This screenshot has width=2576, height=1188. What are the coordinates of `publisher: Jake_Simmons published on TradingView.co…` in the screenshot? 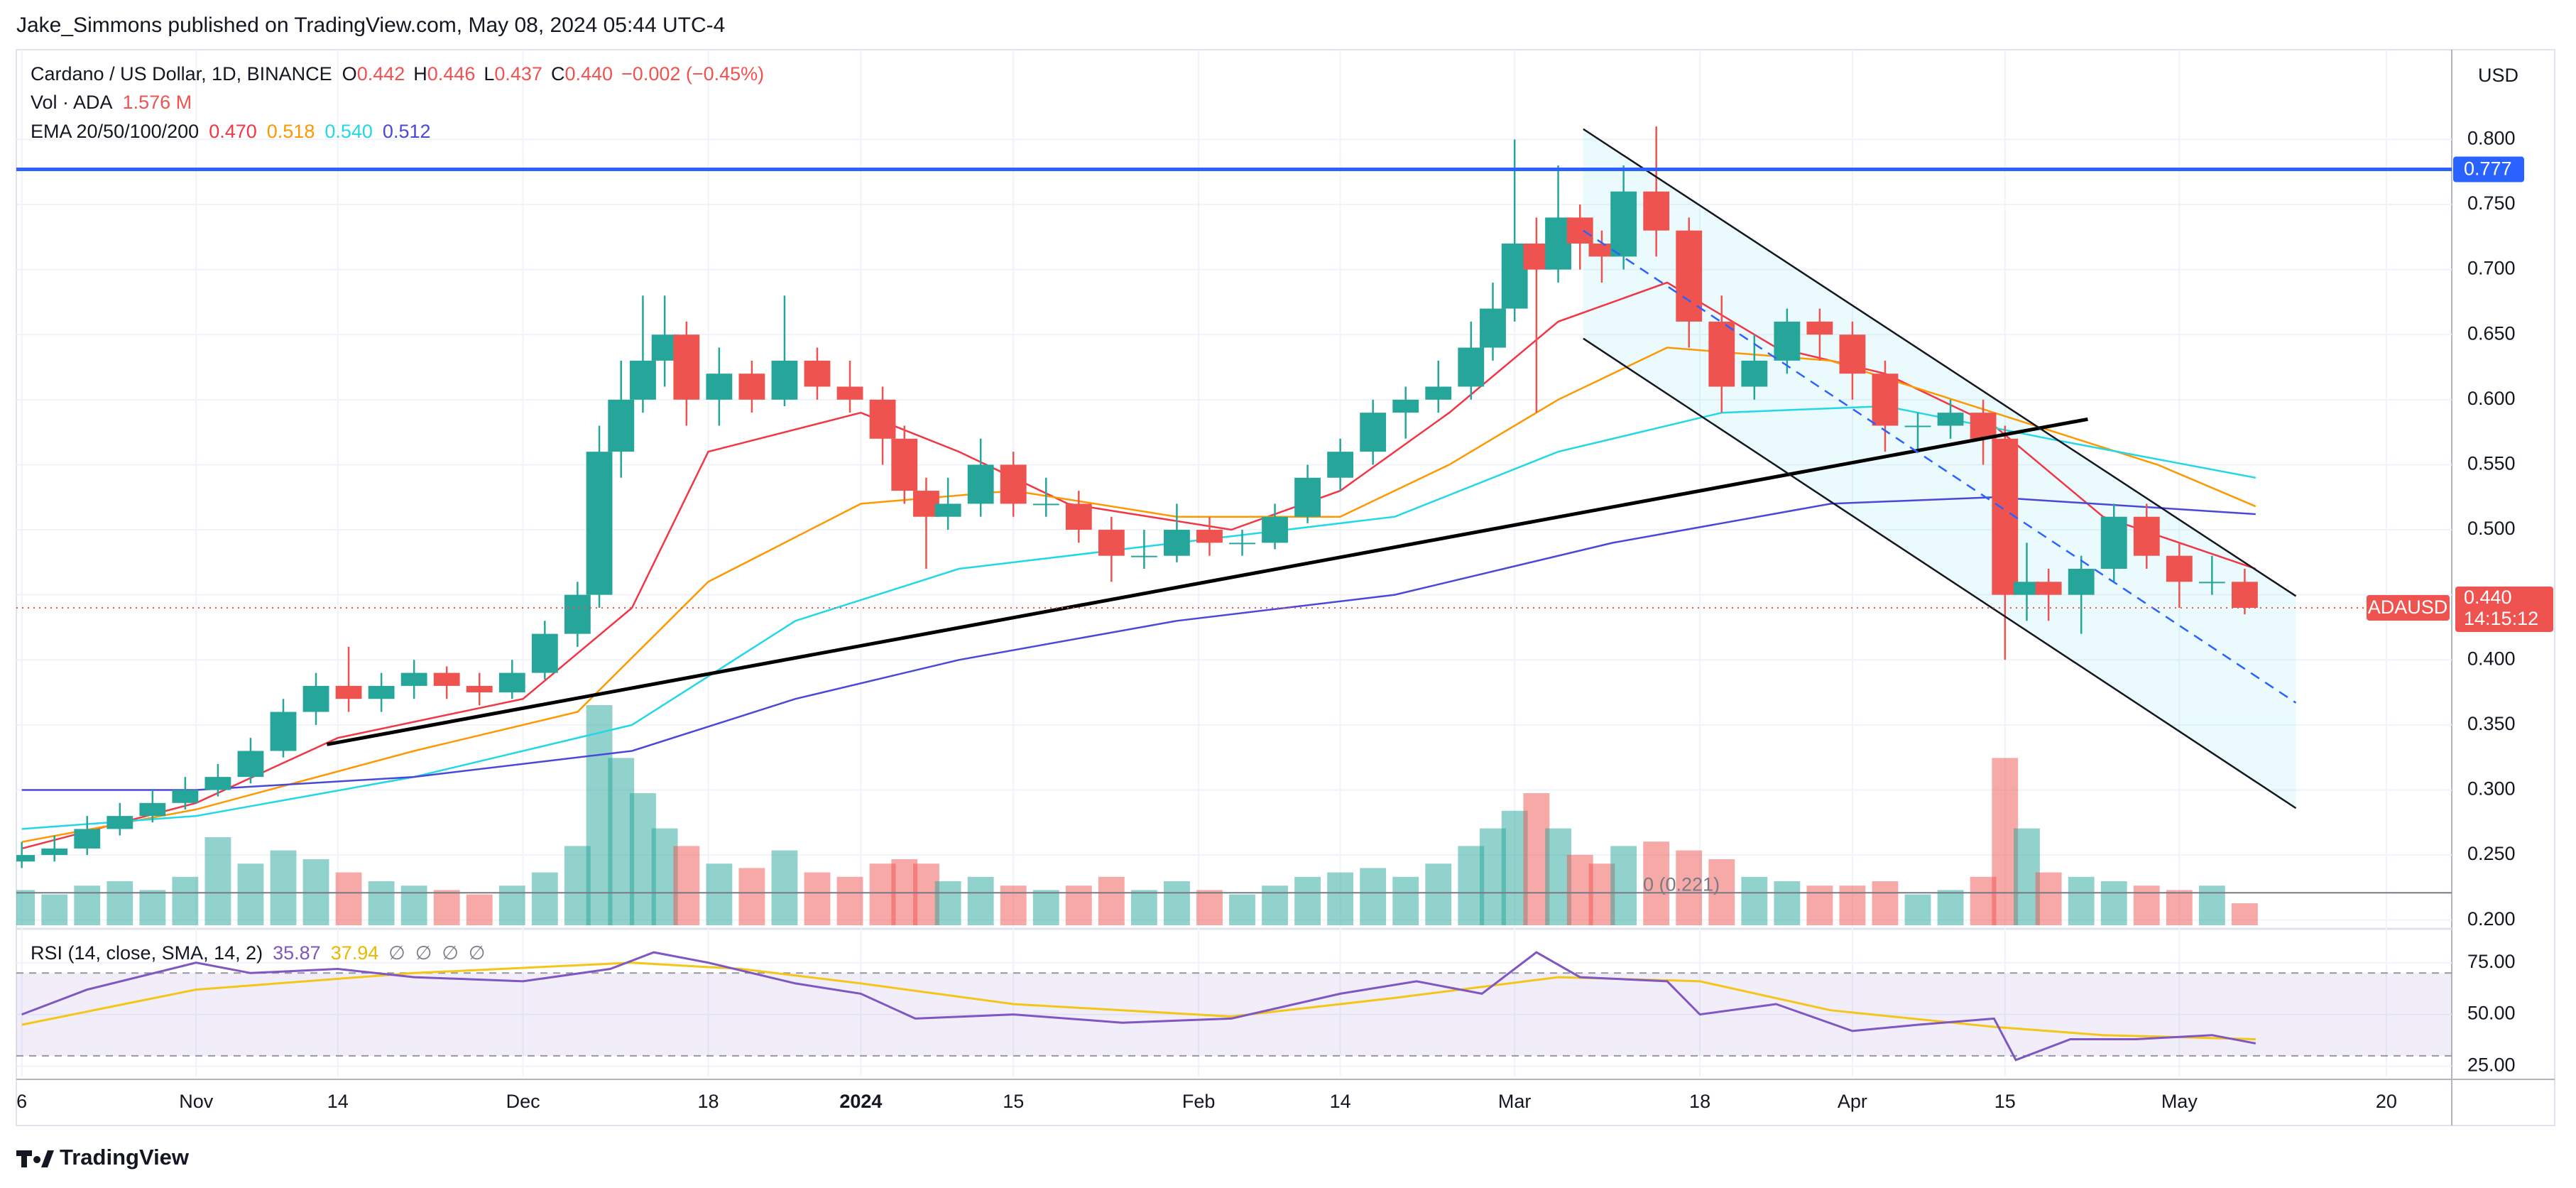 It's located at (370, 25).